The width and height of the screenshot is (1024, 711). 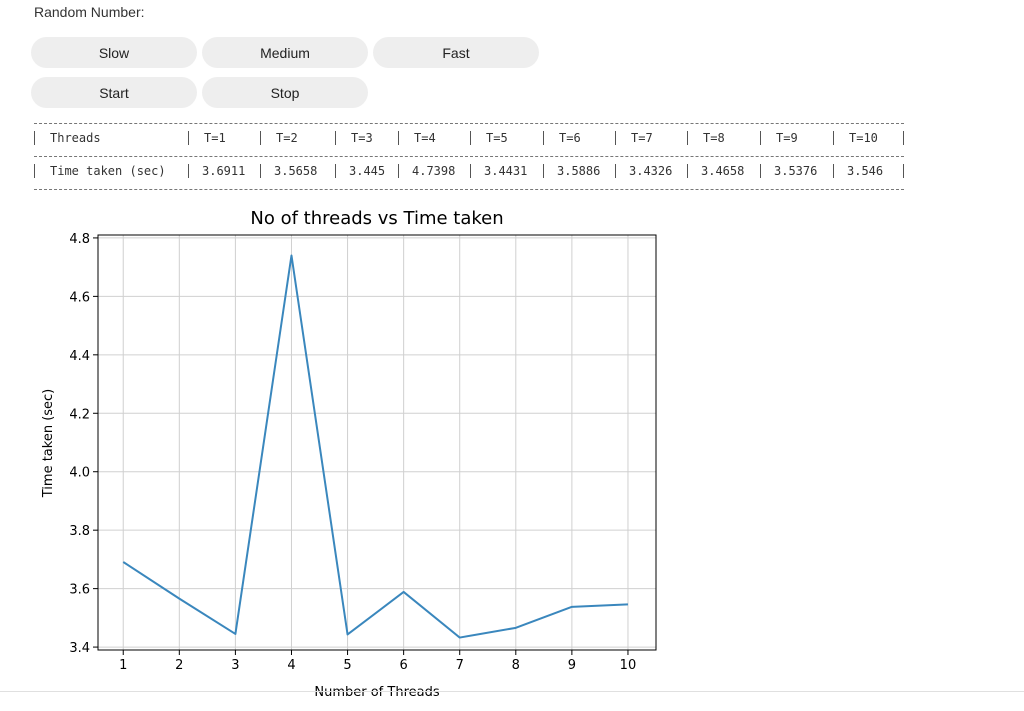 What do you see at coordinates (863, 138) in the screenshot?
I see `table-column-header: T=10` at bounding box center [863, 138].